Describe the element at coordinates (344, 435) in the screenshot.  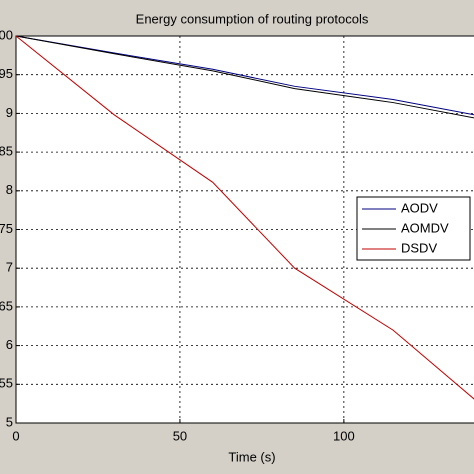
I see `x-tick-label: 100` at that location.